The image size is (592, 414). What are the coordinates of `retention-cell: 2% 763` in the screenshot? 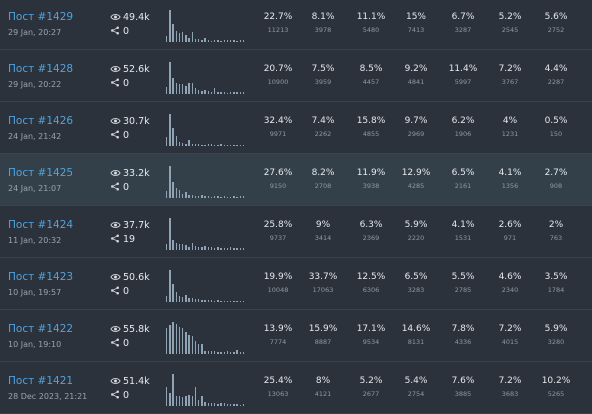 It's located at (556, 231).